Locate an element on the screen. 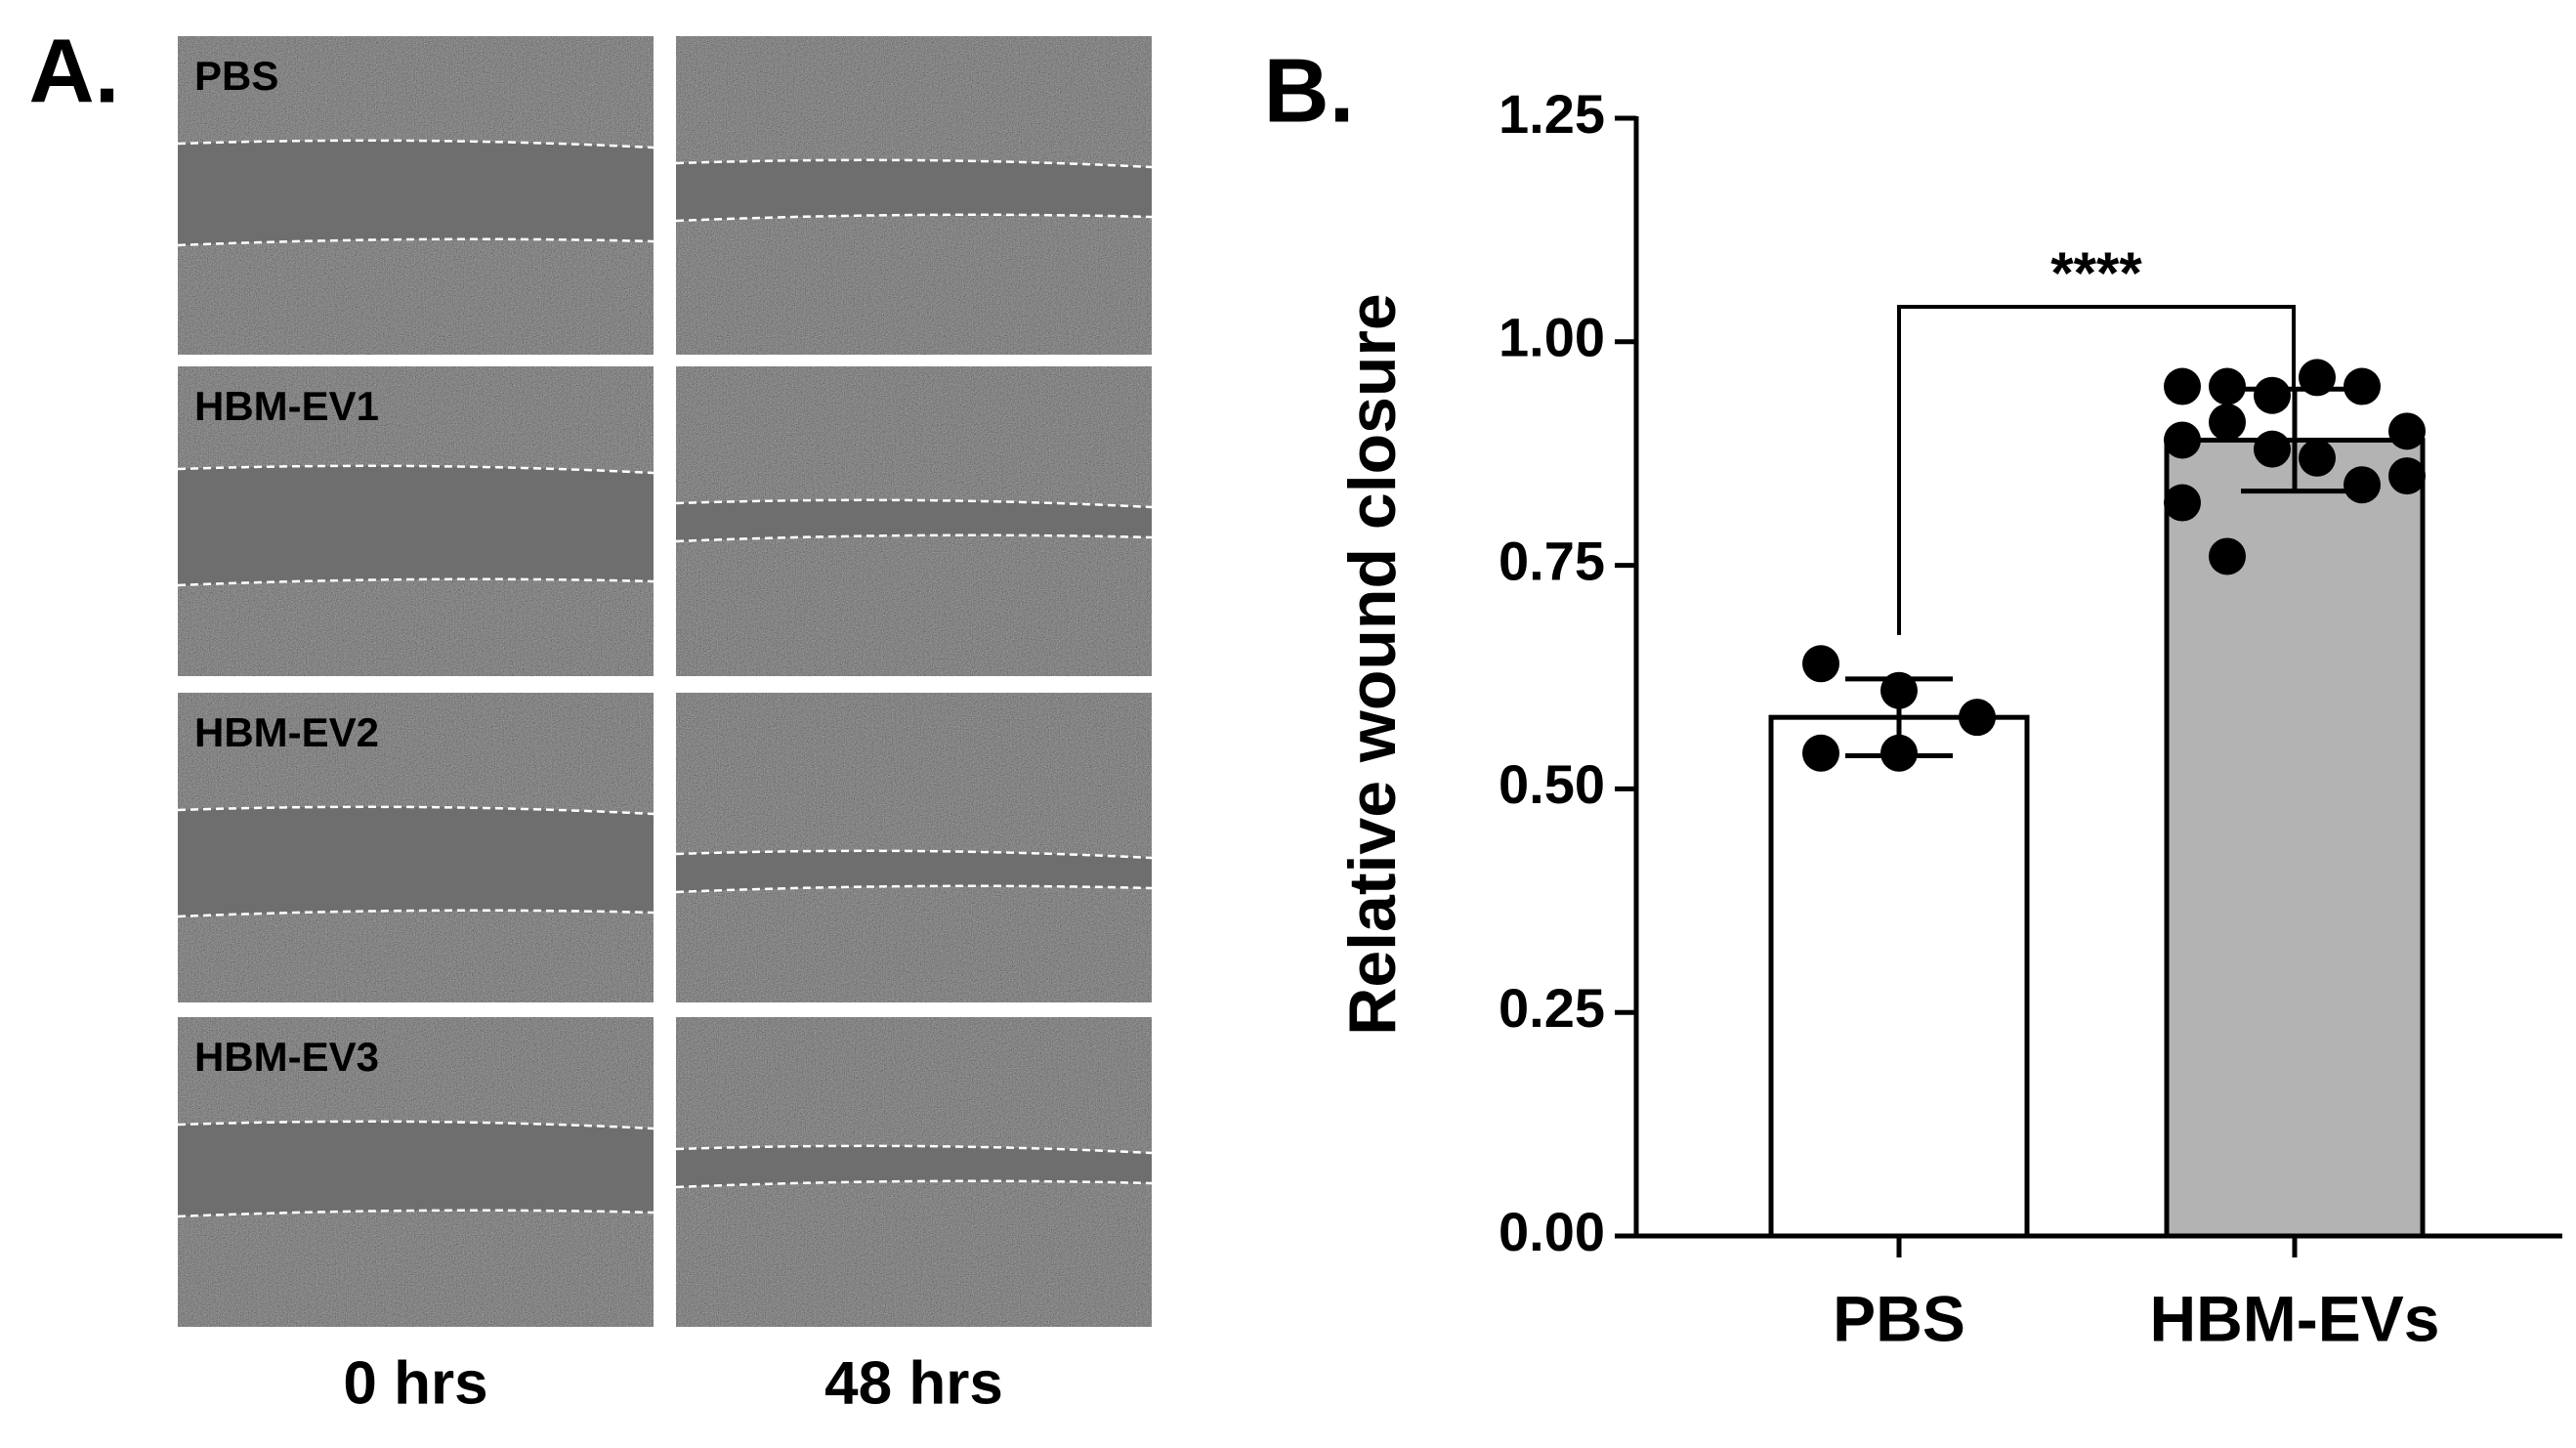 The image size is (2576, 1448). image-label: PBS is located at coordinates (236, 76).